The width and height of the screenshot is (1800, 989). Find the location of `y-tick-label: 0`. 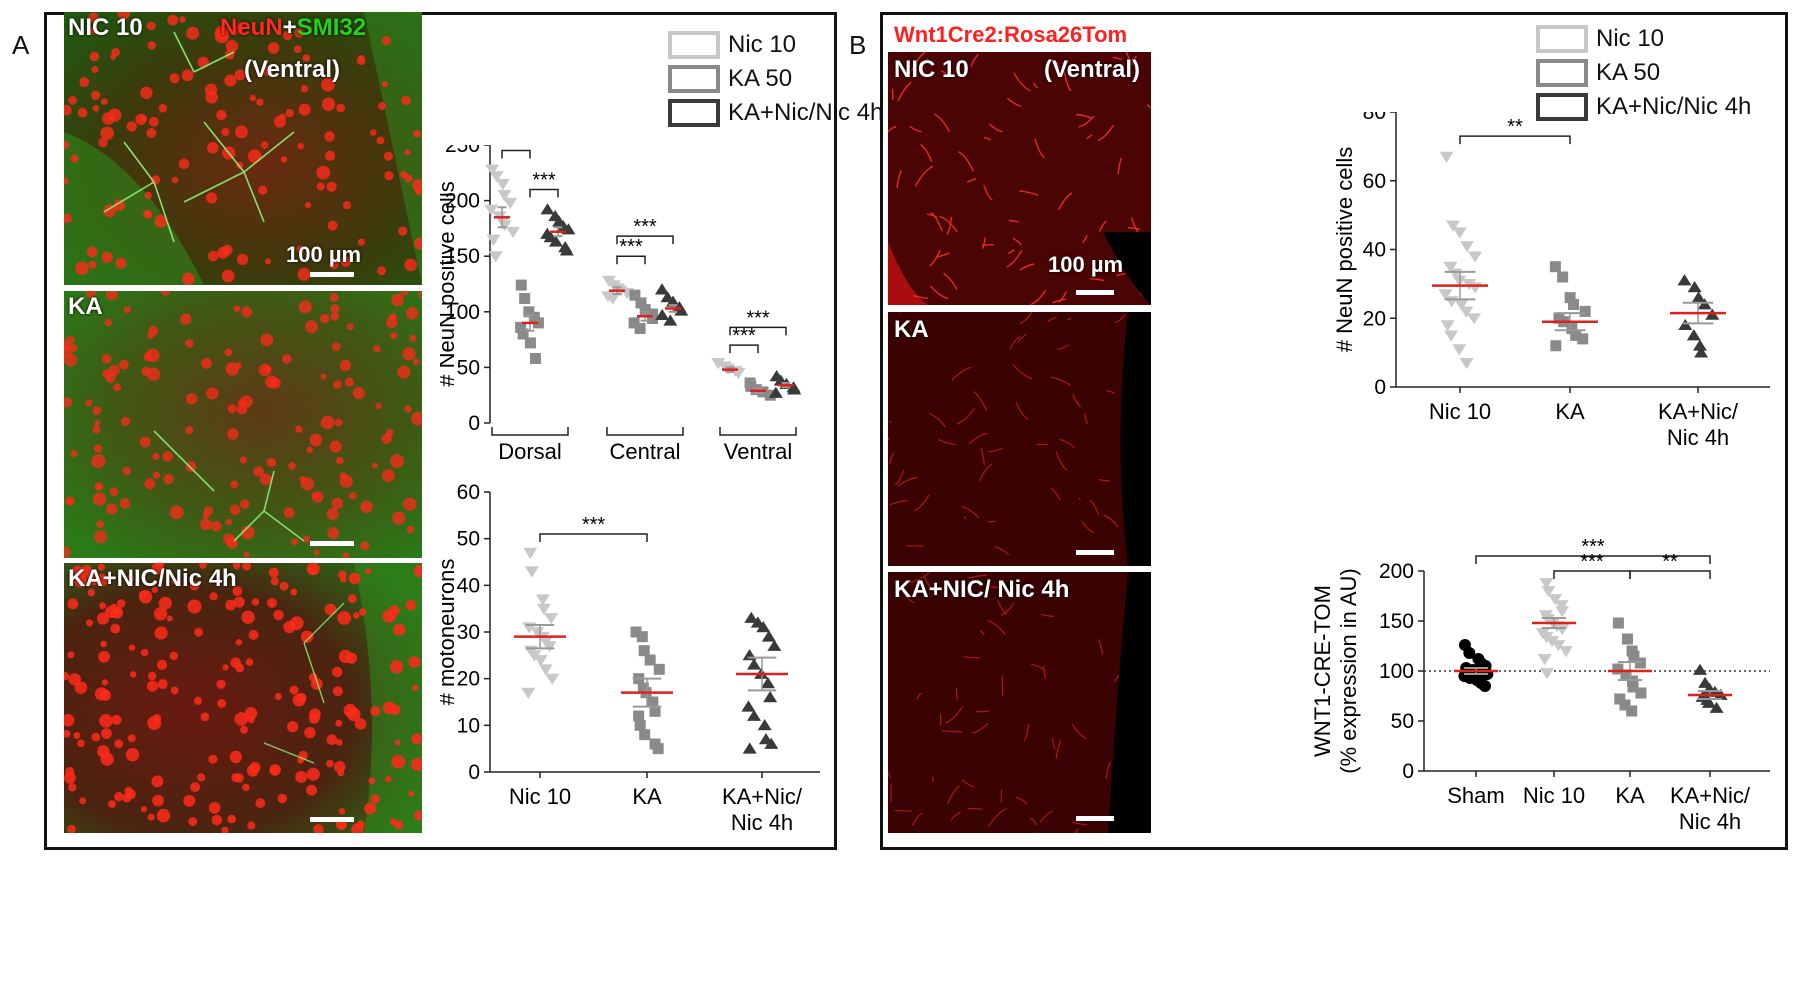

y-tick-label: 0 is located at coordinates (474, 772).